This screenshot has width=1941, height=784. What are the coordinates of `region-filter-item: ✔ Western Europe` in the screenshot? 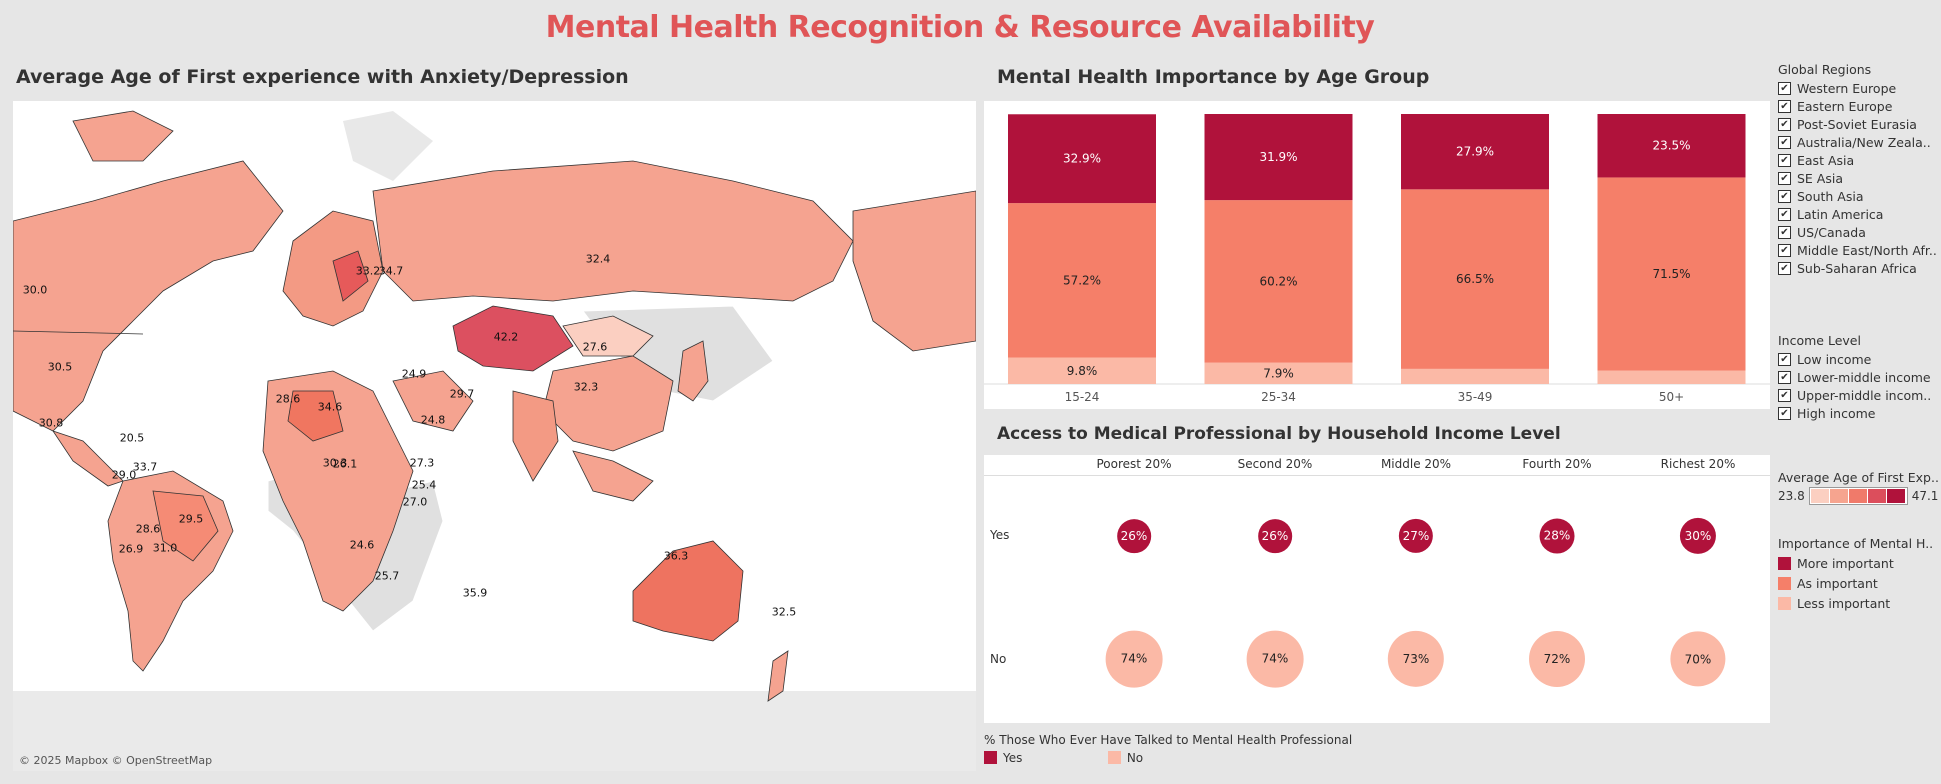 It's located at (1858, 88).